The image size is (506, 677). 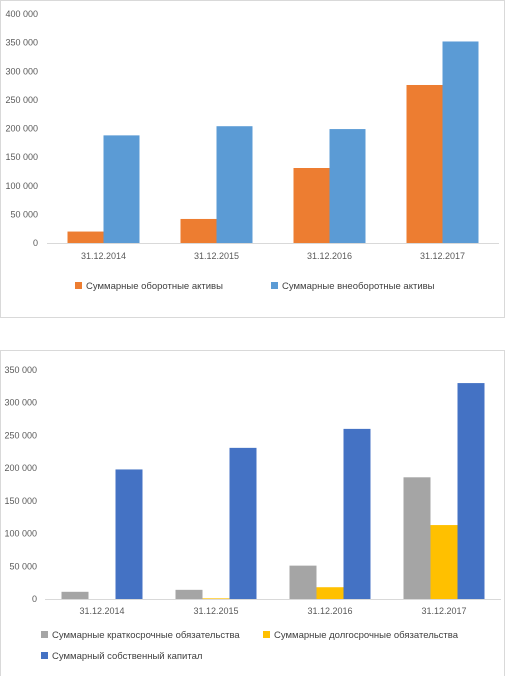 I want to click on legend-label: Суммарный собственный капитал, so click(x=127, y=656).